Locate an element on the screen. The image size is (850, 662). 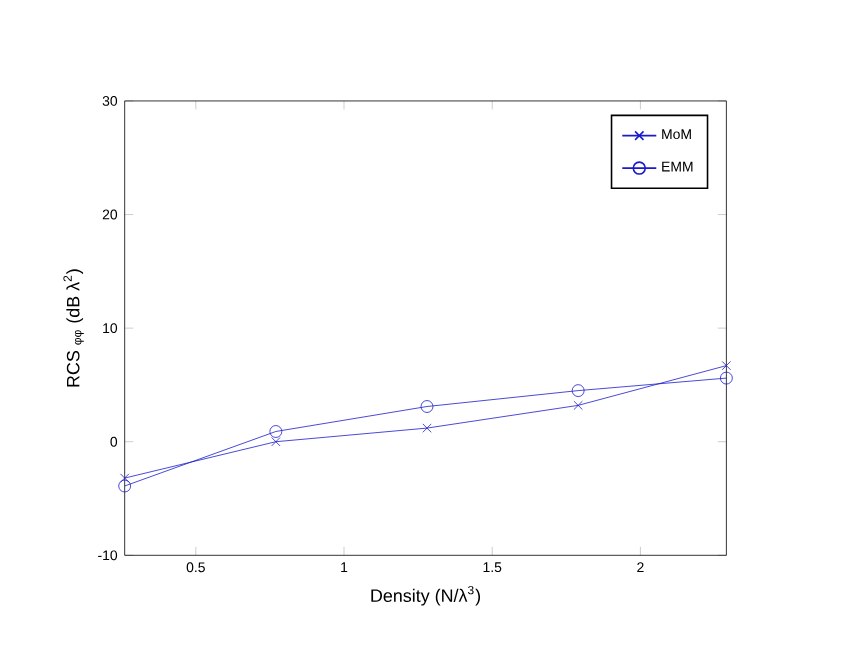
y-axis-title: RCS $_{φφ}$ (dB λ$^{2}$) is located at coordinates (73, 327).